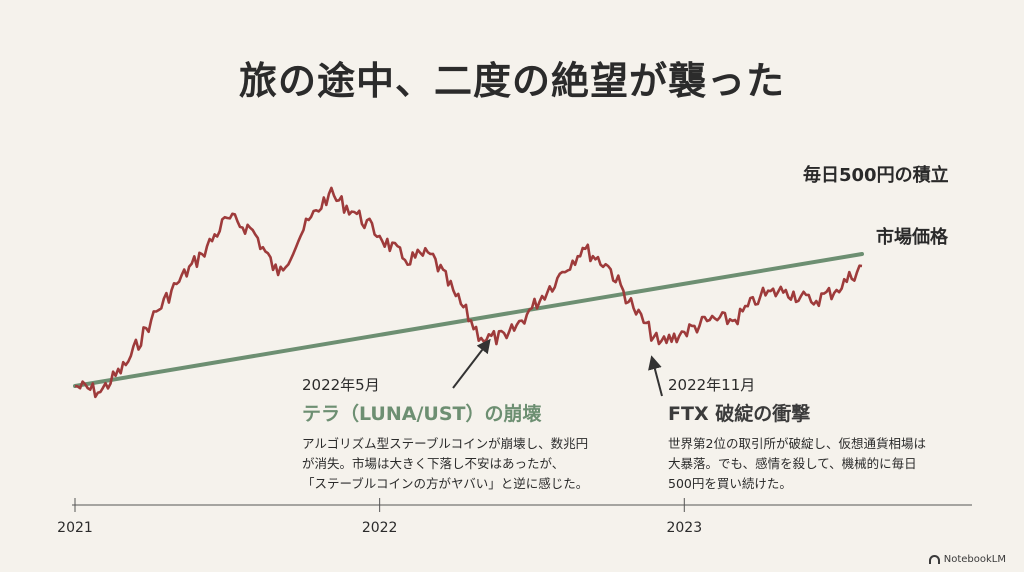 The height and width of the screenshot is (572, 1024). What do you see at coordinates (75, 528) in the screenshot?
I see `x-tick-label: 2021` at bounding box center [75, 528].